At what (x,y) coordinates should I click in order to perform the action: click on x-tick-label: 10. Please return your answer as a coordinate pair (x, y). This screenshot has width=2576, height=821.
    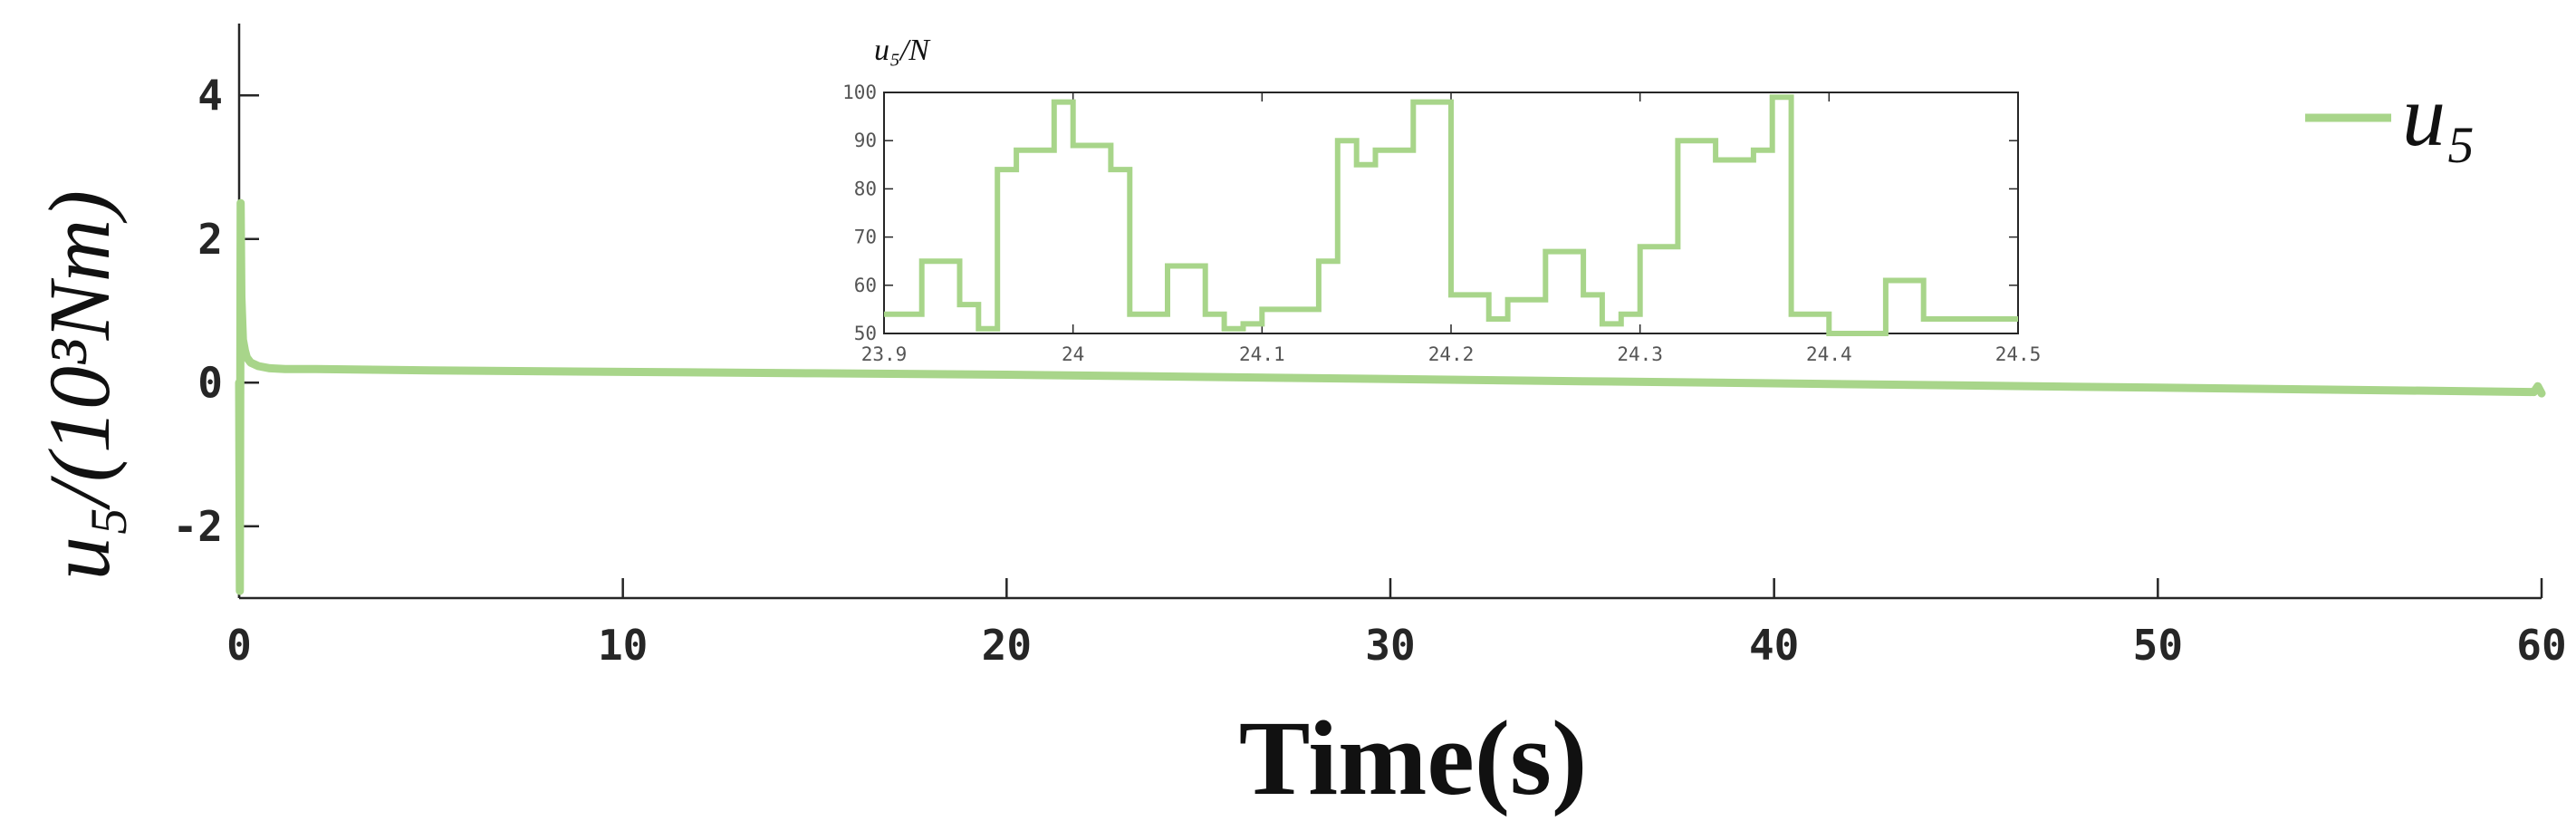
    Looking at the image, I should click on (623, 645).